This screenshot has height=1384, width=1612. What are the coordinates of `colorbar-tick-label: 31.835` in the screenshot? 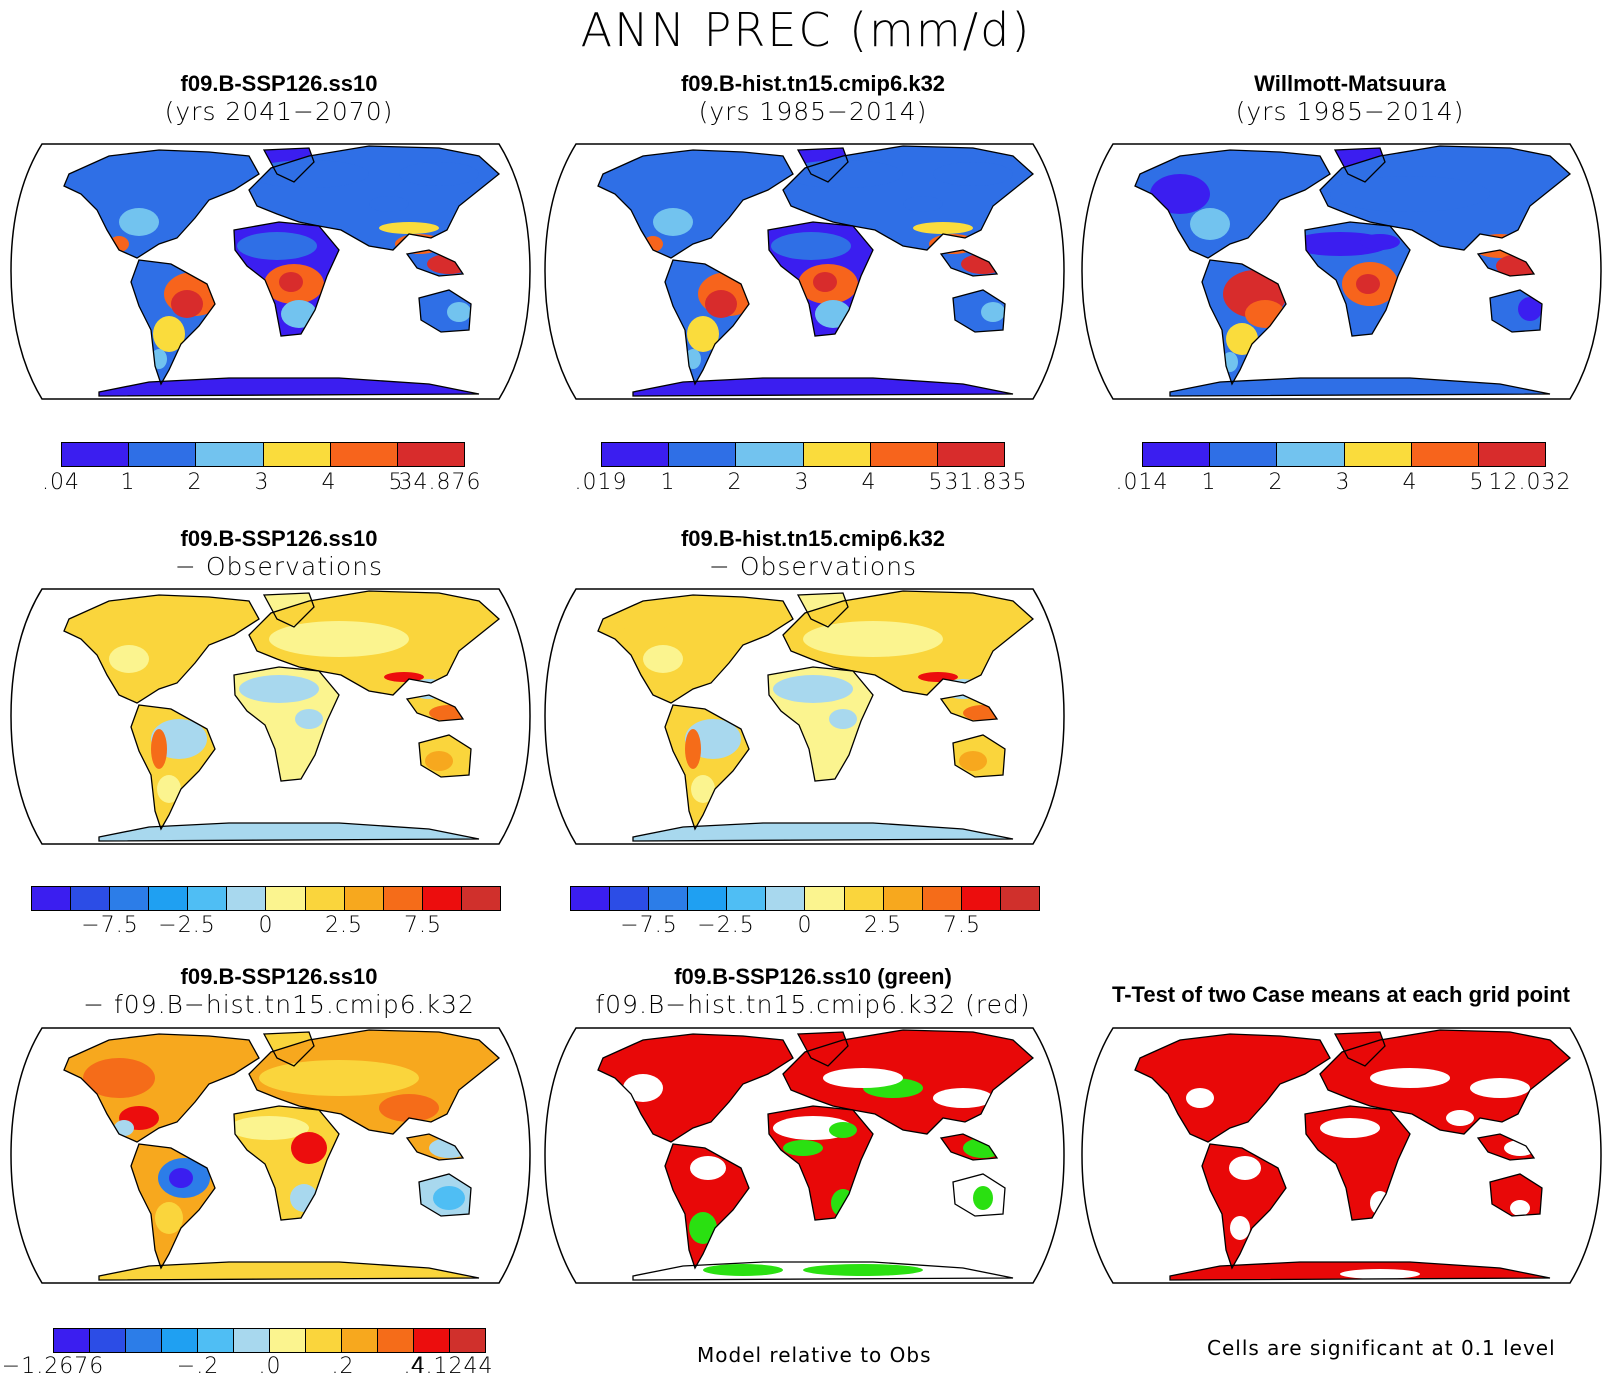 It's located at (986, 482).